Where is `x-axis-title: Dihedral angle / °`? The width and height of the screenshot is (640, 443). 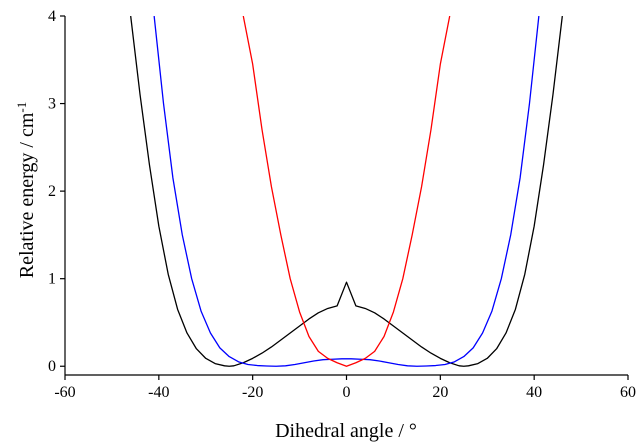
x-axis-title: Dihedral angle / ° is located at coordinates (346, 431).